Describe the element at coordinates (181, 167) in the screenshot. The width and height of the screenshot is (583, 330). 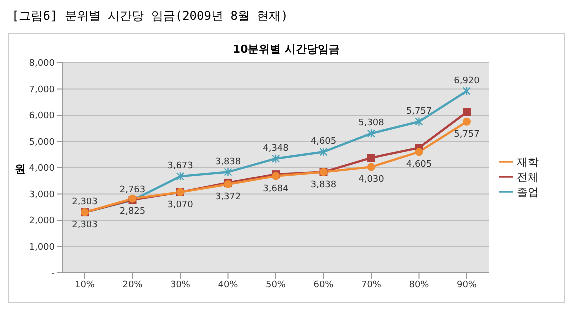
I see `data-label: 3,673` at that location.